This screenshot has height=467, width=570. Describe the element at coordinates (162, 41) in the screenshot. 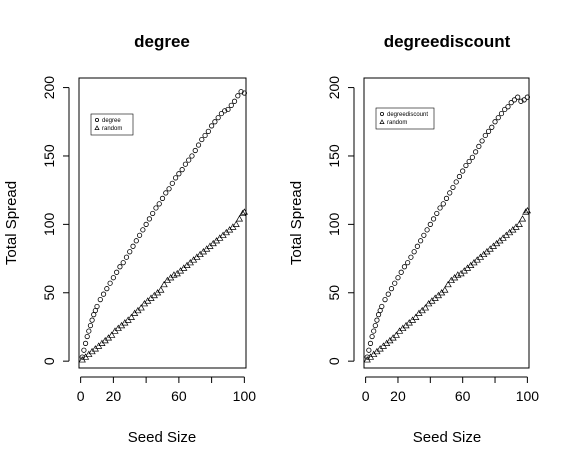

I see `chart-title: degree` at that location.